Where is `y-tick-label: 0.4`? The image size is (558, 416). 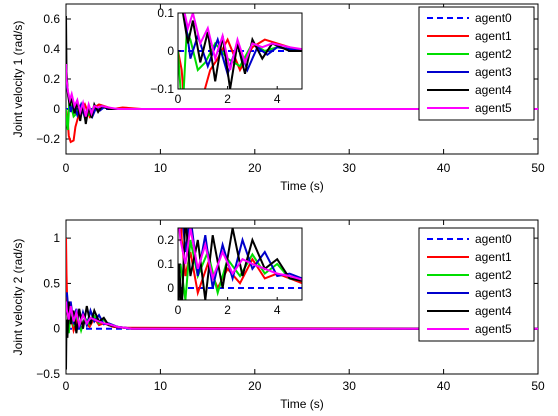 y-tick-label: 0.4 is located at coordinates (51, 49).